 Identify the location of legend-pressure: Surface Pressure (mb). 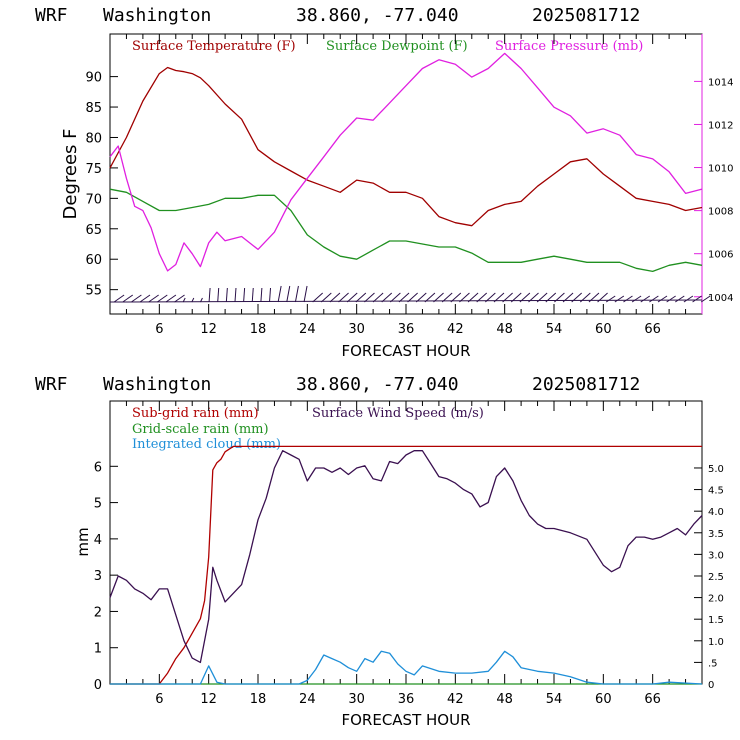
(569, 46).